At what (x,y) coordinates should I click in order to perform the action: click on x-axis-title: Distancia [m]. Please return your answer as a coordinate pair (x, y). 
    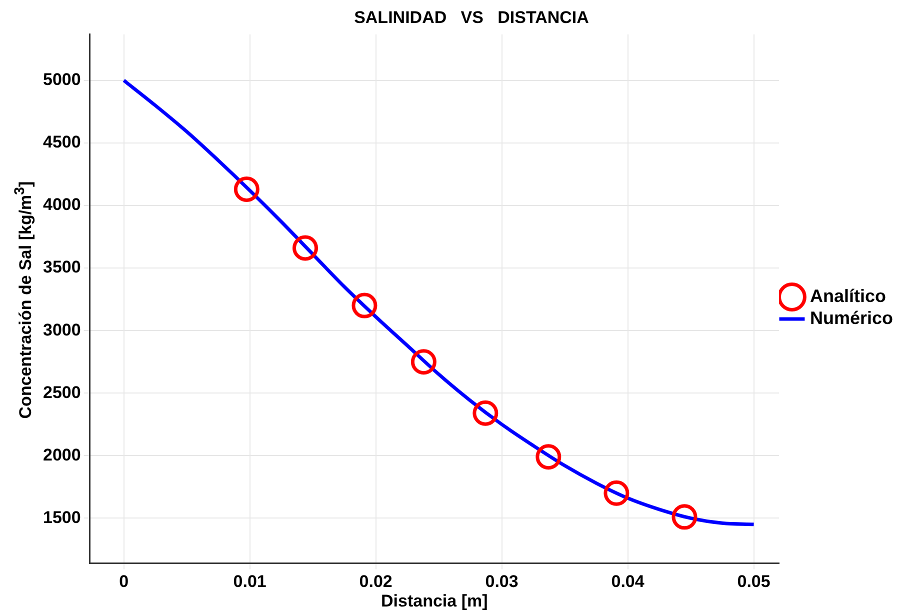
    Looking at the image, I should click on (434, 600).